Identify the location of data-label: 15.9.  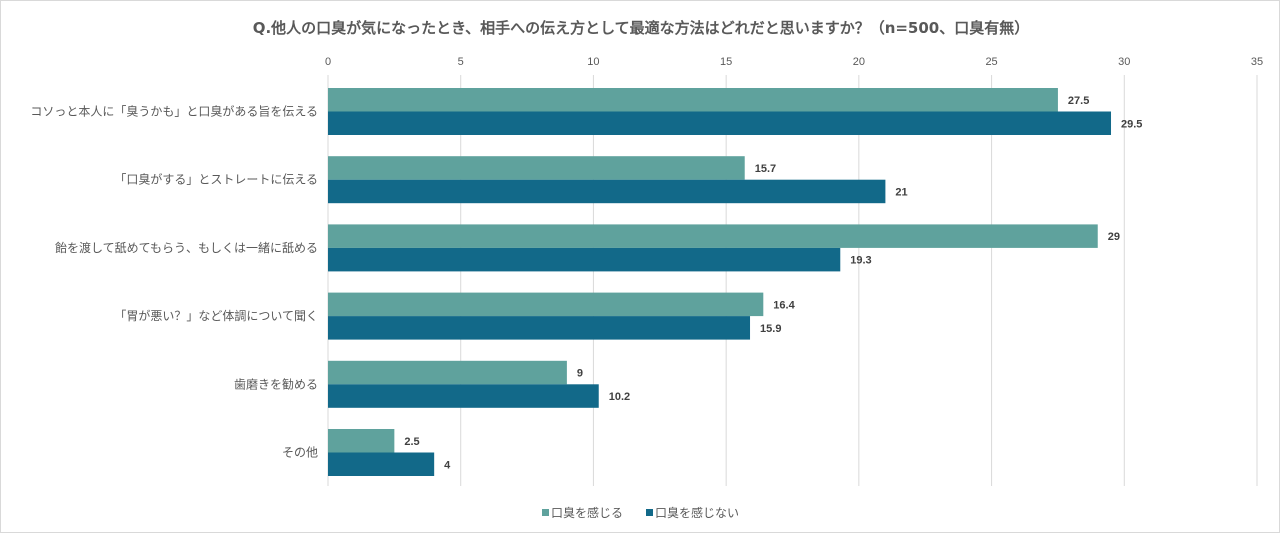
(770, 329).